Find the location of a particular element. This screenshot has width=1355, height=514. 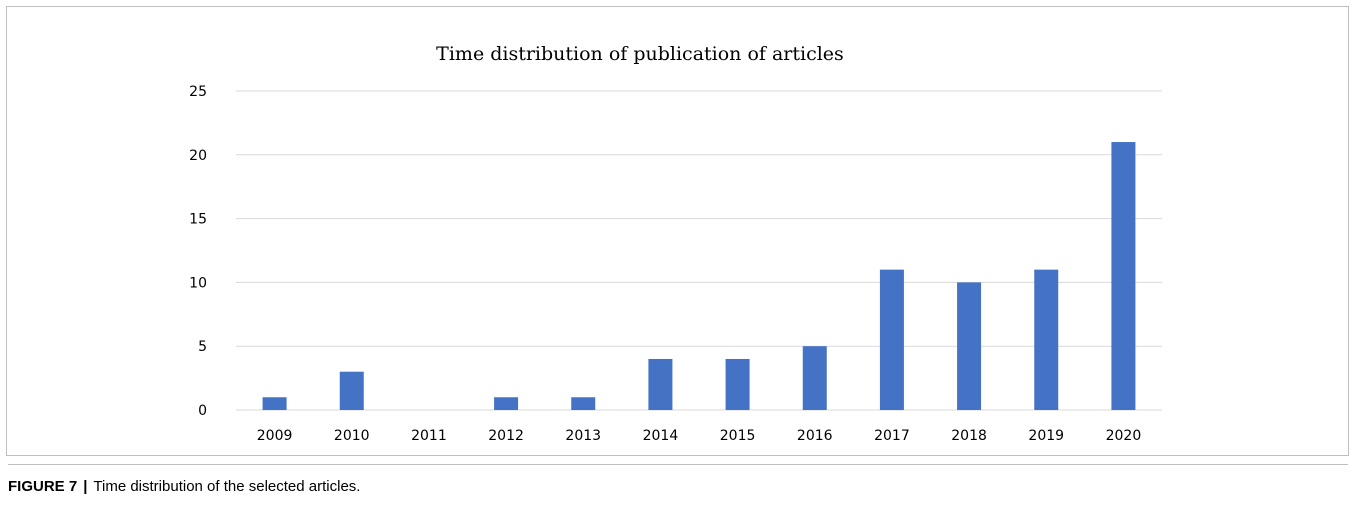

x-tick-label: 2016 is located at coordinates (815, 436).